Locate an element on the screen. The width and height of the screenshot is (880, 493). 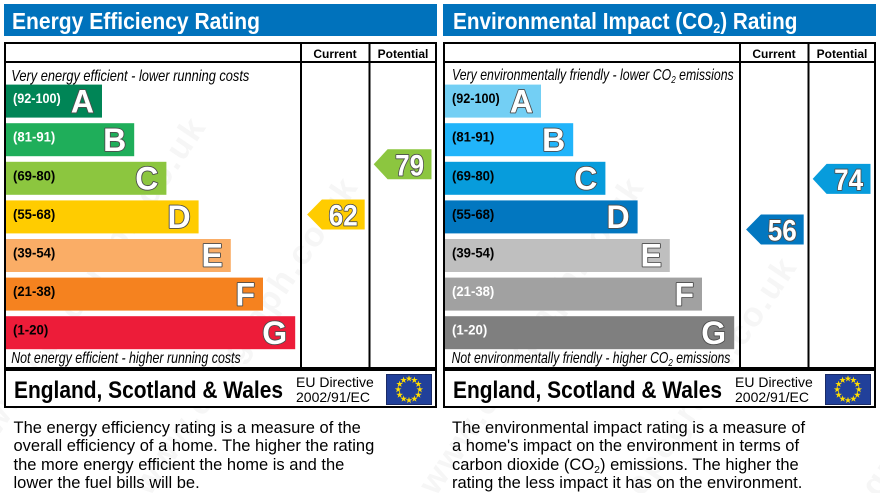
svg-text: 74 is located at coordinates (848, 180).